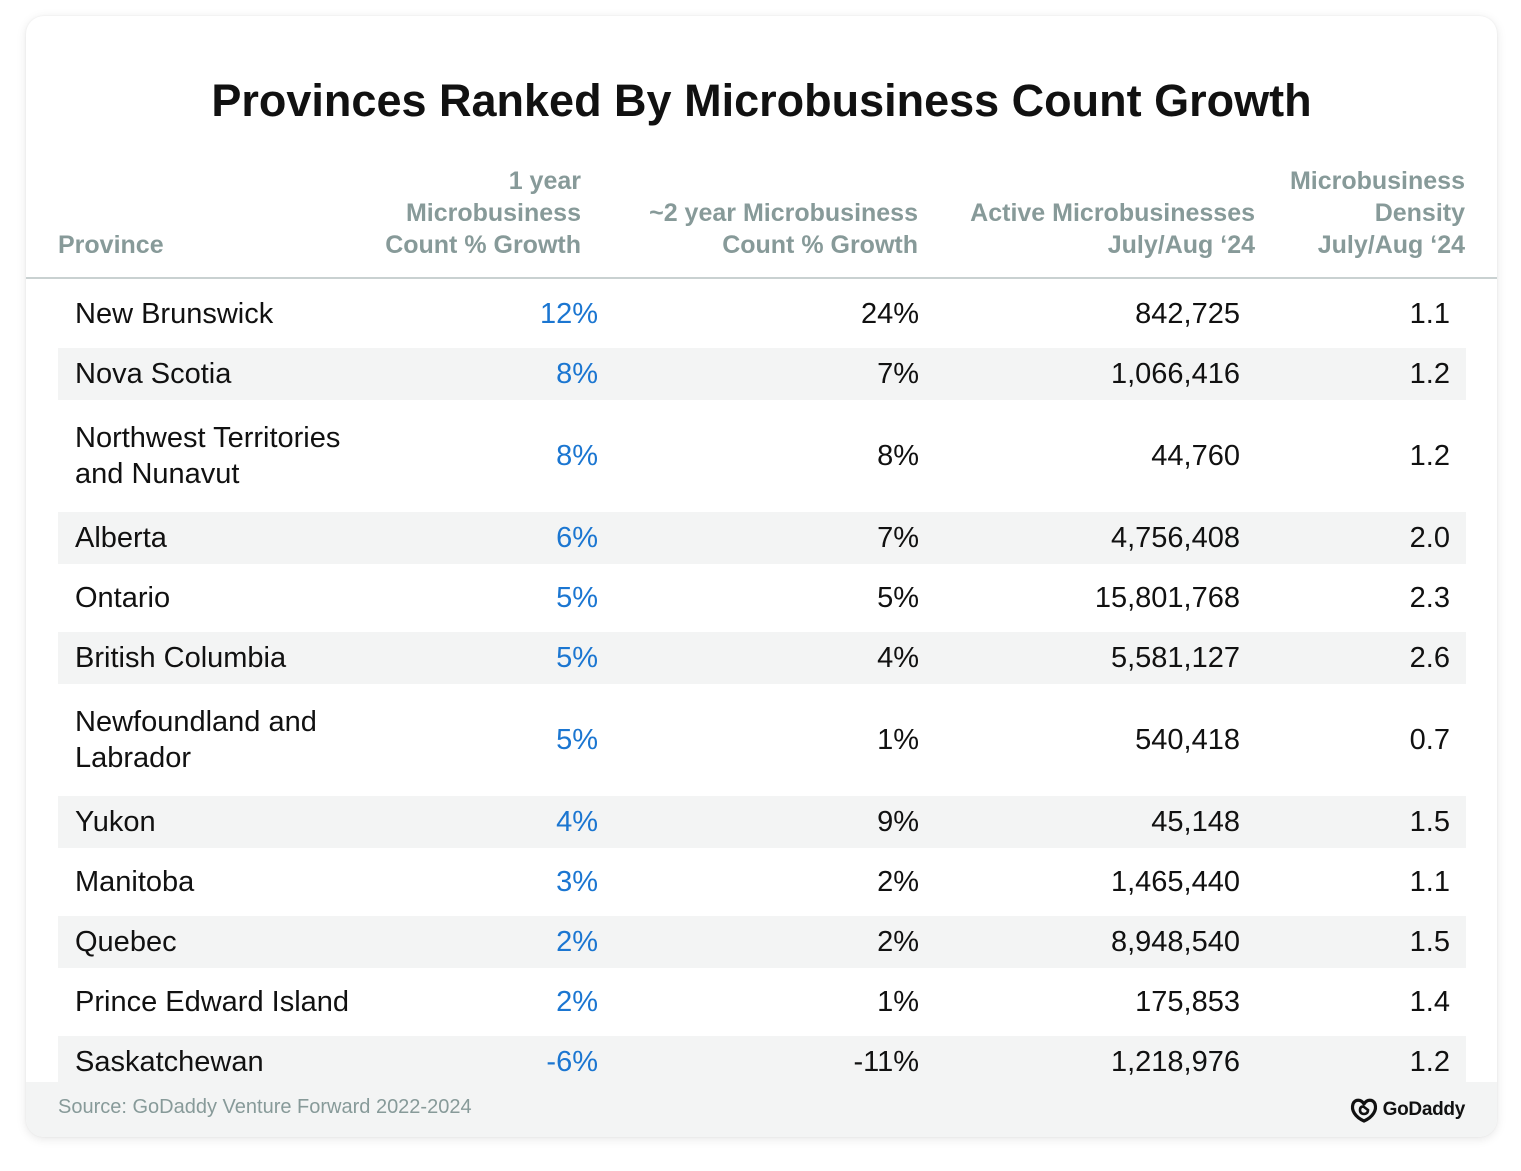 The height and width of the screenshot is (1171, 1521). I want to click on cell-province: British Columbia, so click(240, 658).